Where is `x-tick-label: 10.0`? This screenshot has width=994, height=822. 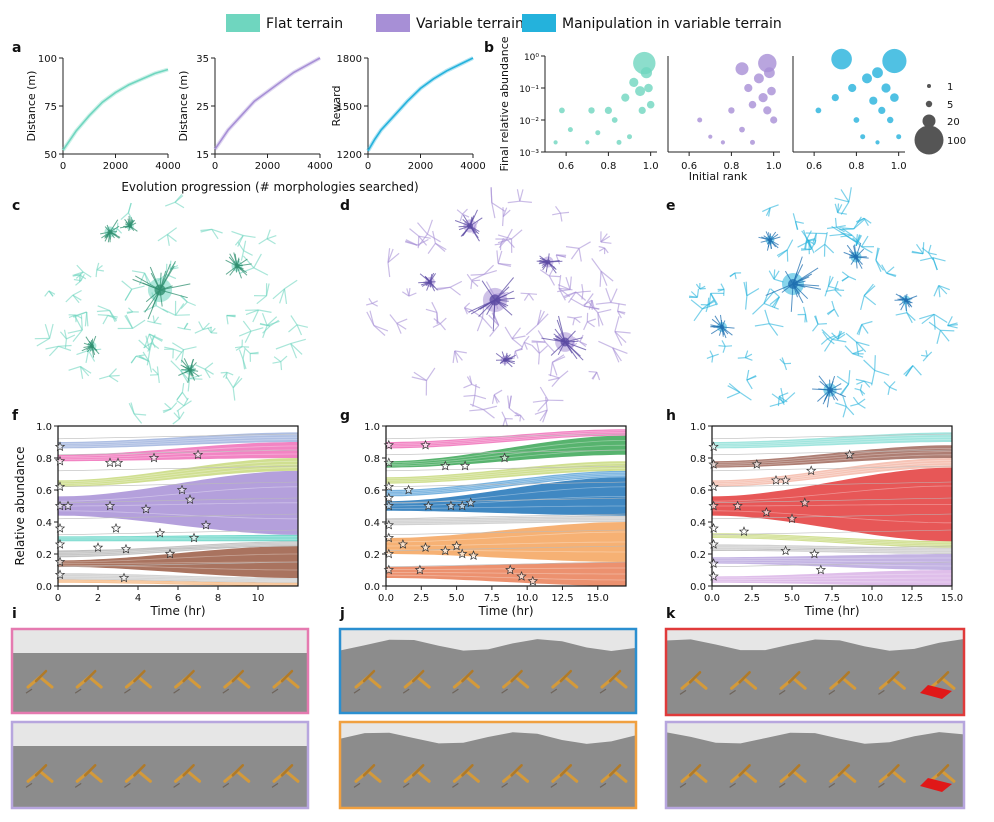
x-tick-label: 10.0 is located at coordinates (872, 598).